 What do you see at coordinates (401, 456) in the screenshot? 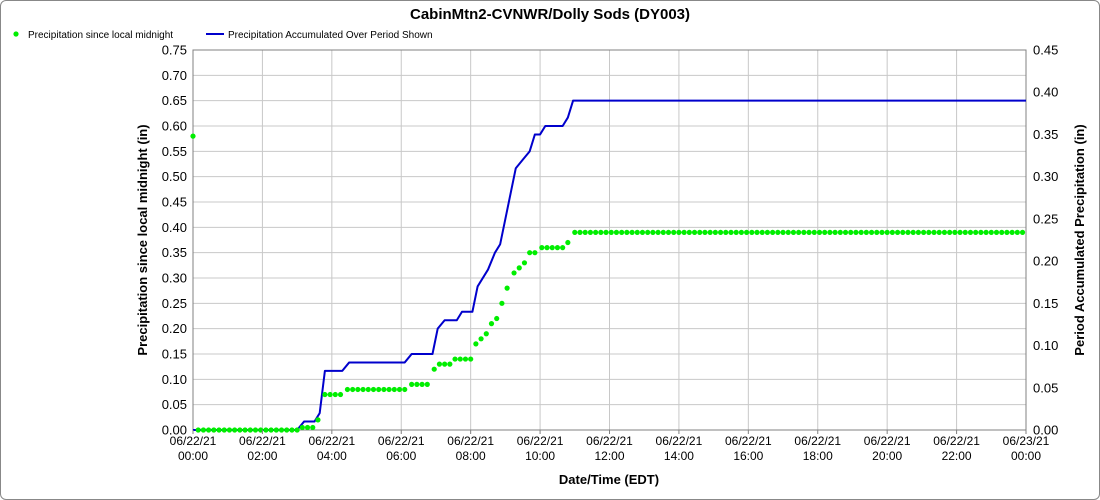
I see `x-tick-label-time: 06:00` at bounding box center [401, 456].